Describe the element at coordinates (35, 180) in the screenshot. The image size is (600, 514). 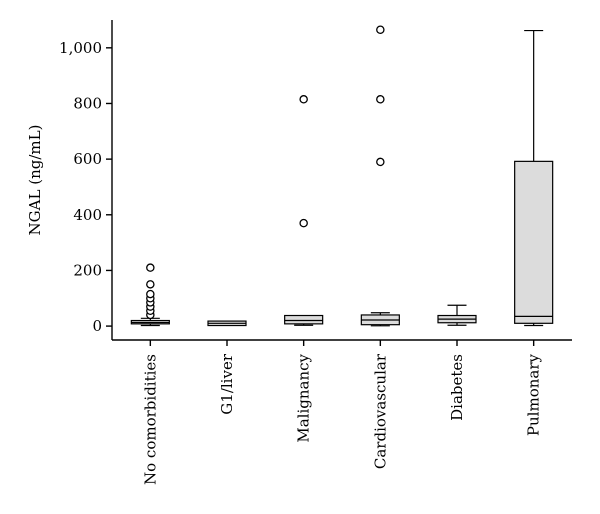
I see `y-axis-title: NGAL (ng/mL)` at that location.